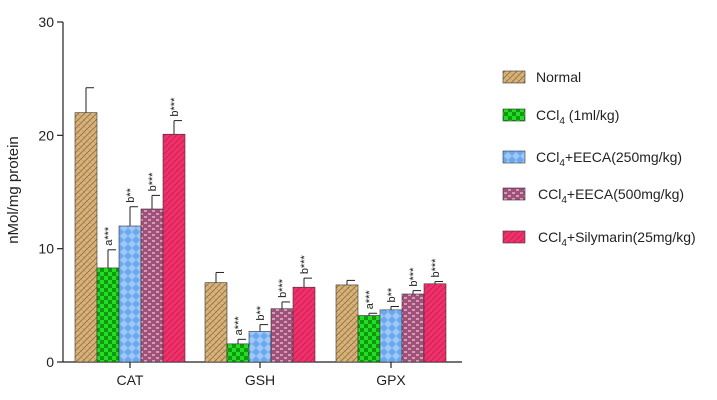  Describe the element at coordinates (46, 22) in the screenshot. I see `y-tick-label: 30` at that location.